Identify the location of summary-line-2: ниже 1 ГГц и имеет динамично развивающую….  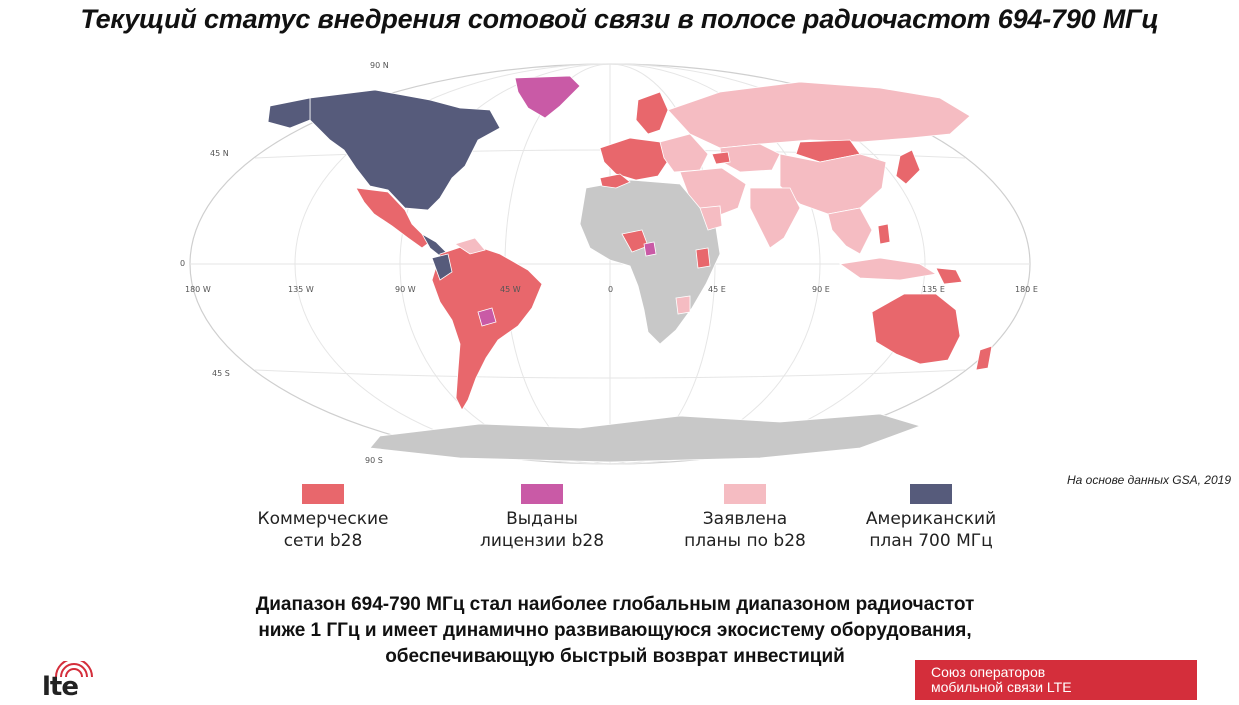
(615, 630).